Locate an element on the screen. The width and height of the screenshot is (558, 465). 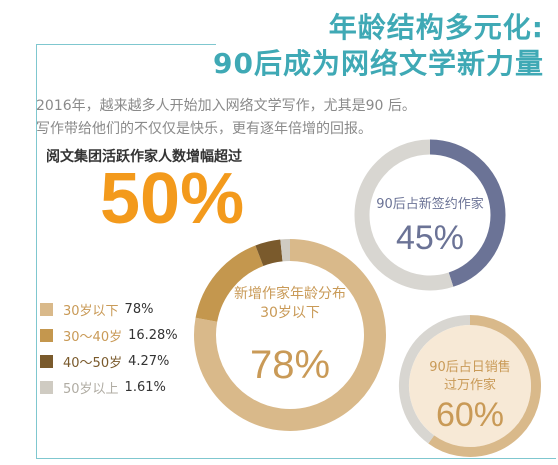
legend-item: 50岁以上 1.61% is located at coordinates (103, 387).